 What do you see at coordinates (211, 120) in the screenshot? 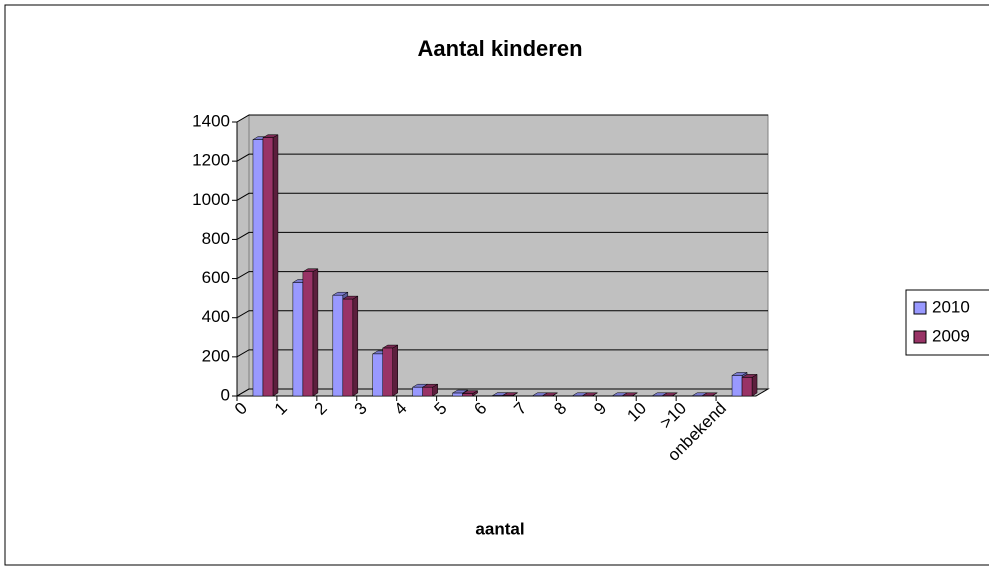
I see `y-tick-label: 1400` at bounding box center [211, 120].